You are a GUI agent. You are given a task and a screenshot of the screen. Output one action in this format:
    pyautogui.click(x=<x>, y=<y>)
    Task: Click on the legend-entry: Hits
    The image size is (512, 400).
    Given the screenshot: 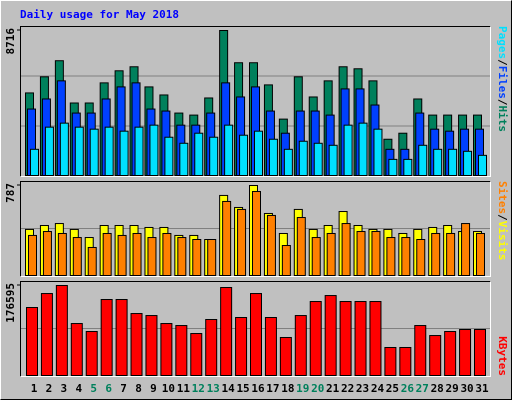 What is the action you would take?
    pyautogui.click(x=502, y=119)
    